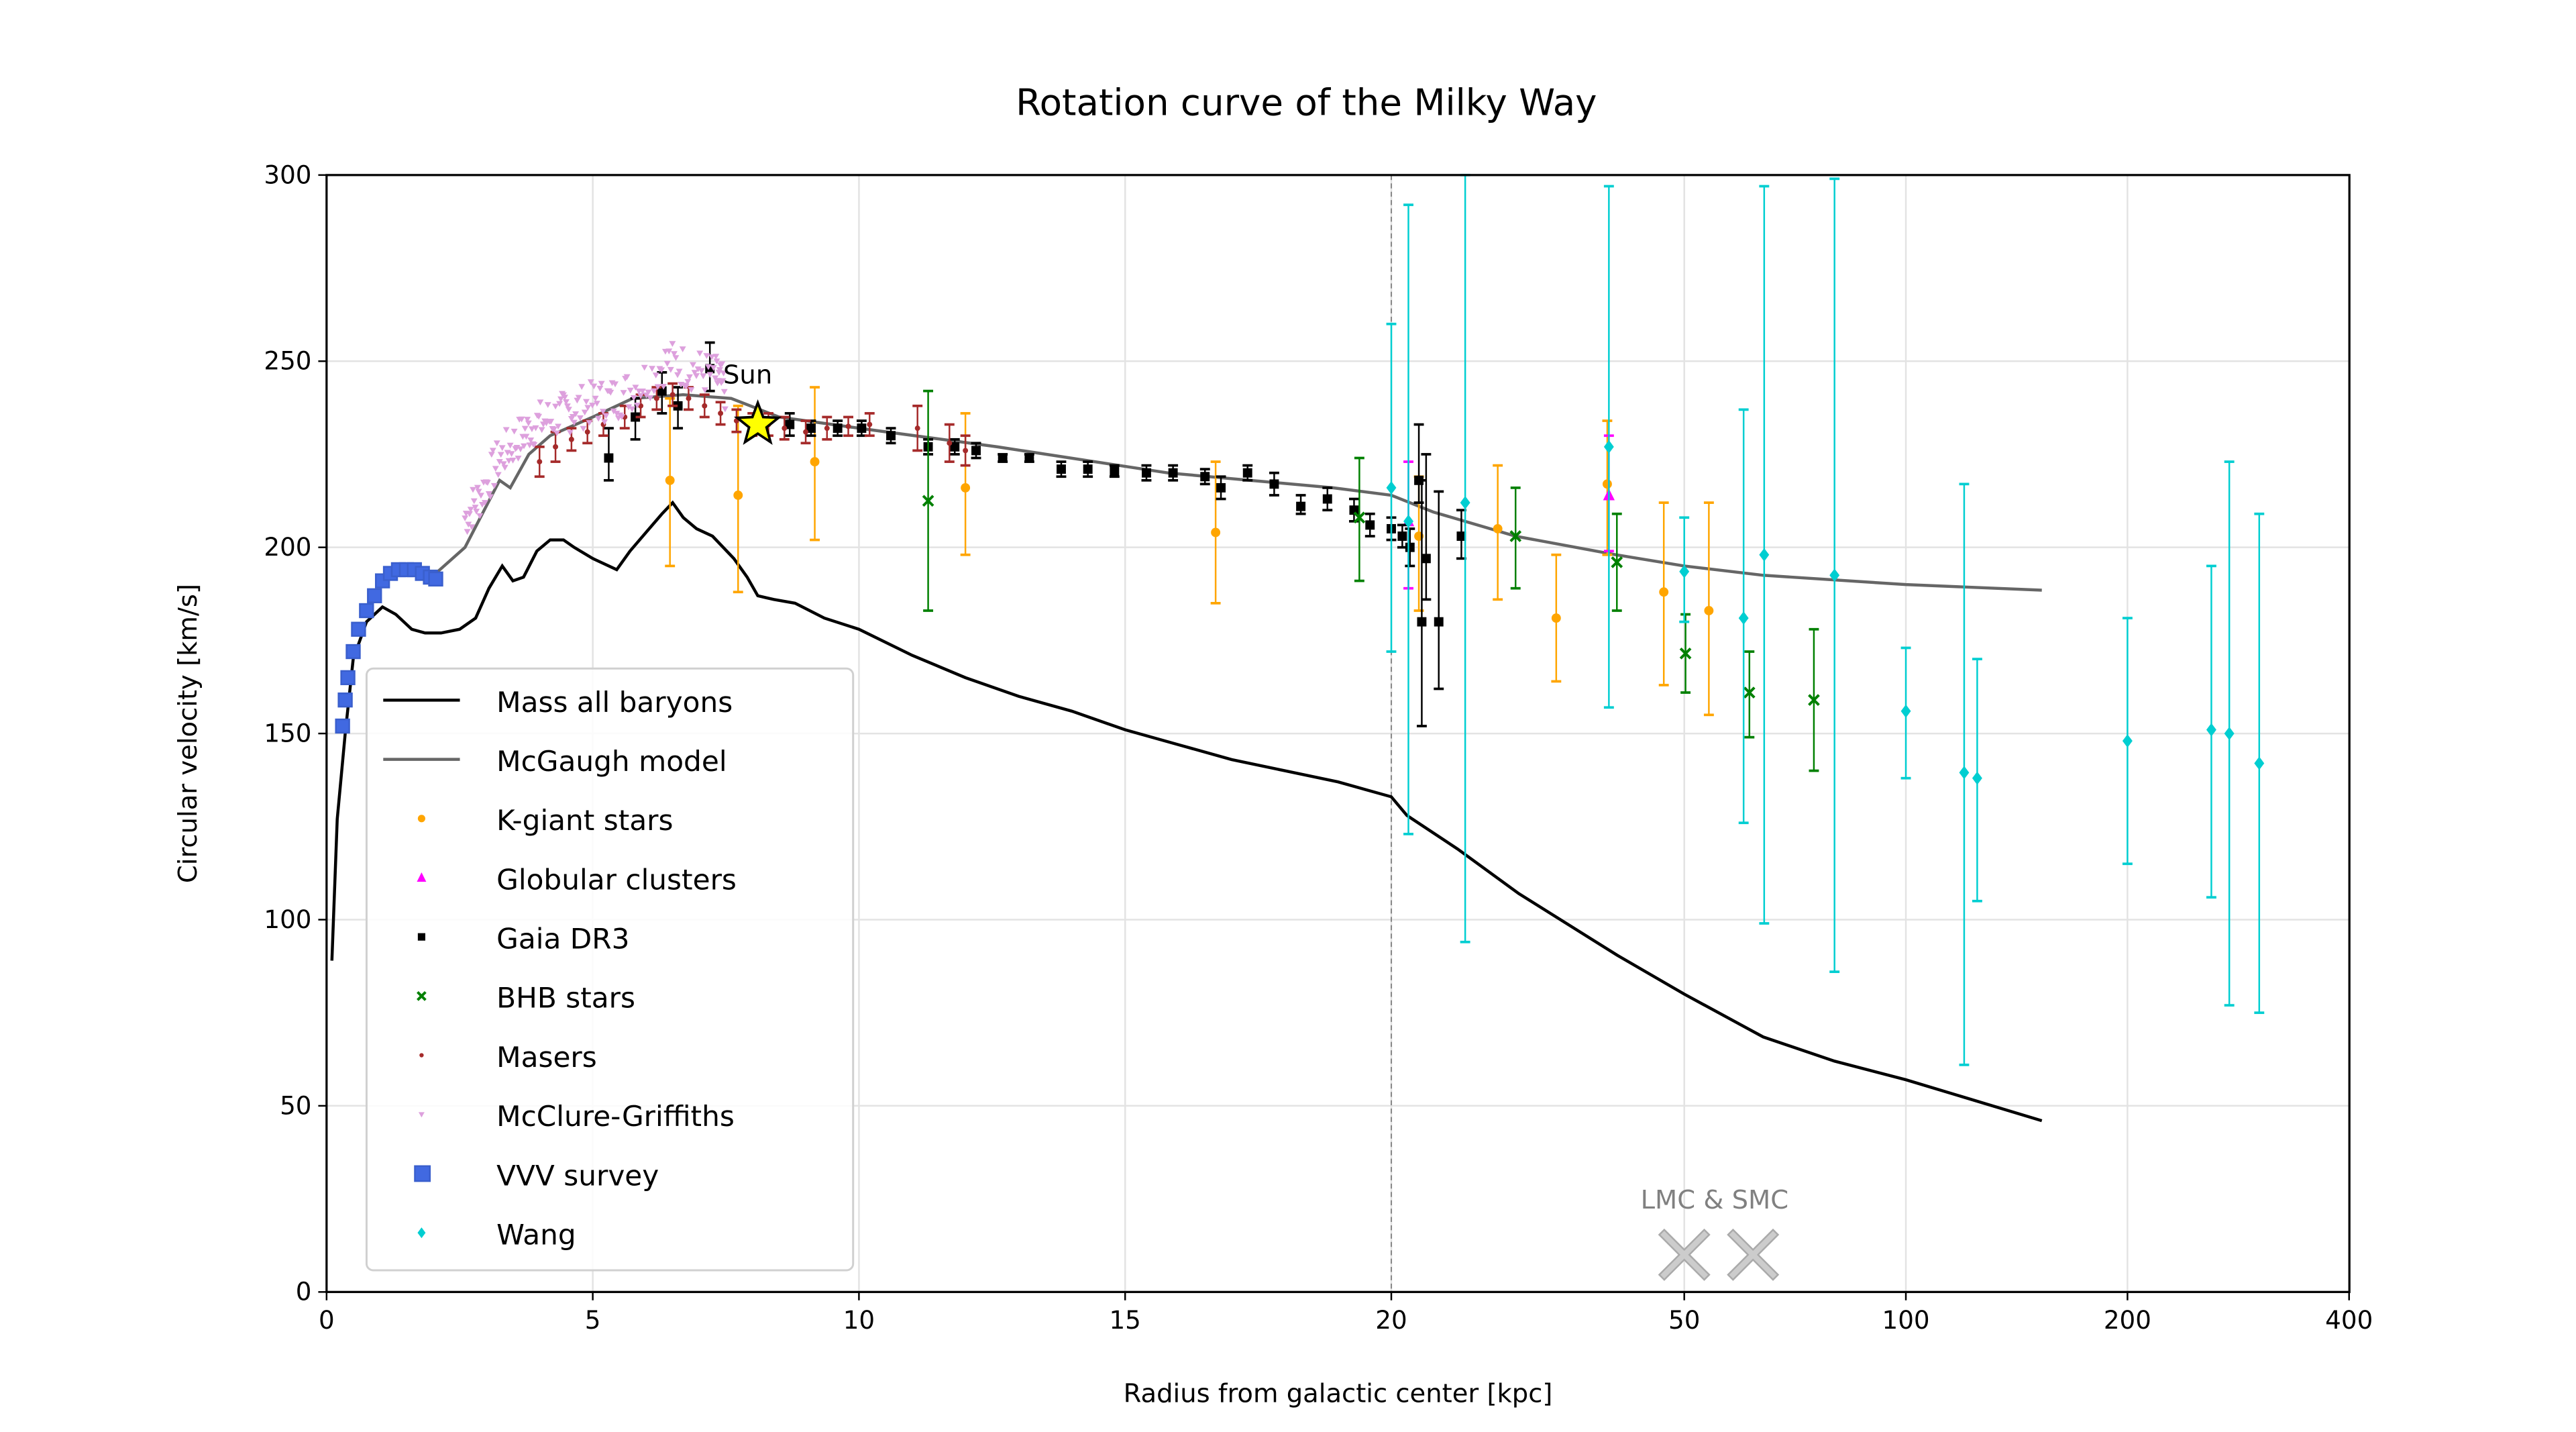  What do you see at coordinates (747, 375) in the screenshot?
I see `sun-label: Sun` at bounding box center [747, 375].